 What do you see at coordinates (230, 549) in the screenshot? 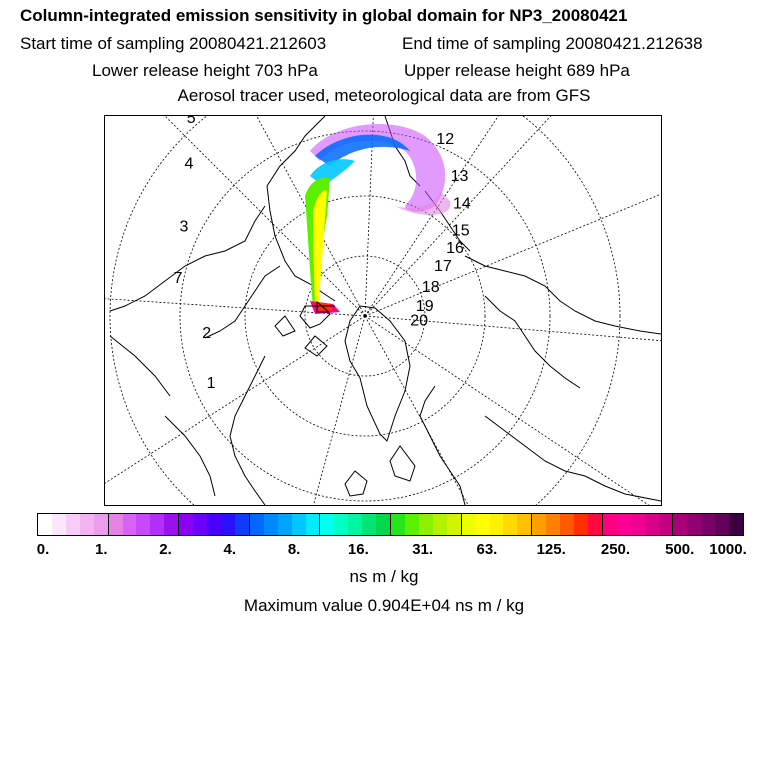
I see `colorbar-tick-label: 4.` at bounding box center [230, 549].